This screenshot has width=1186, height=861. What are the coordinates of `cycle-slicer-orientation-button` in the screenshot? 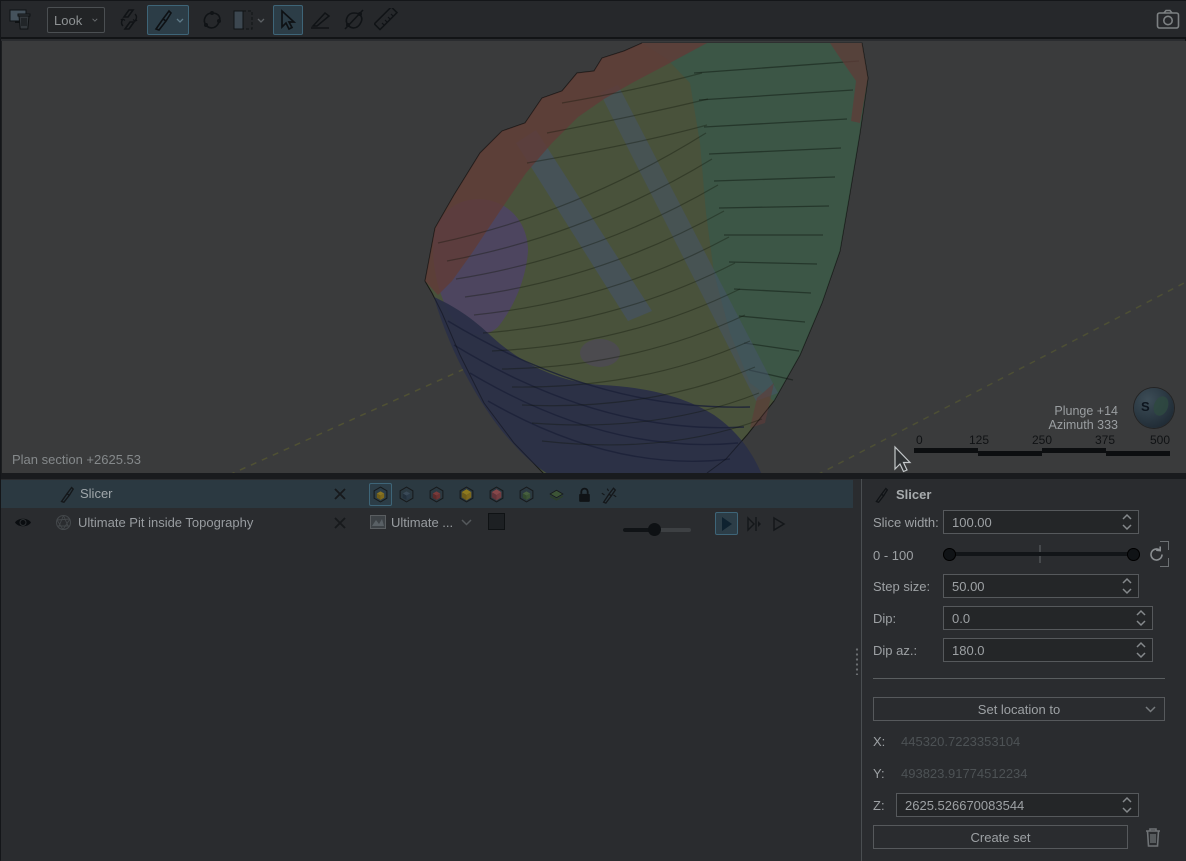 It's located at (129, 20).